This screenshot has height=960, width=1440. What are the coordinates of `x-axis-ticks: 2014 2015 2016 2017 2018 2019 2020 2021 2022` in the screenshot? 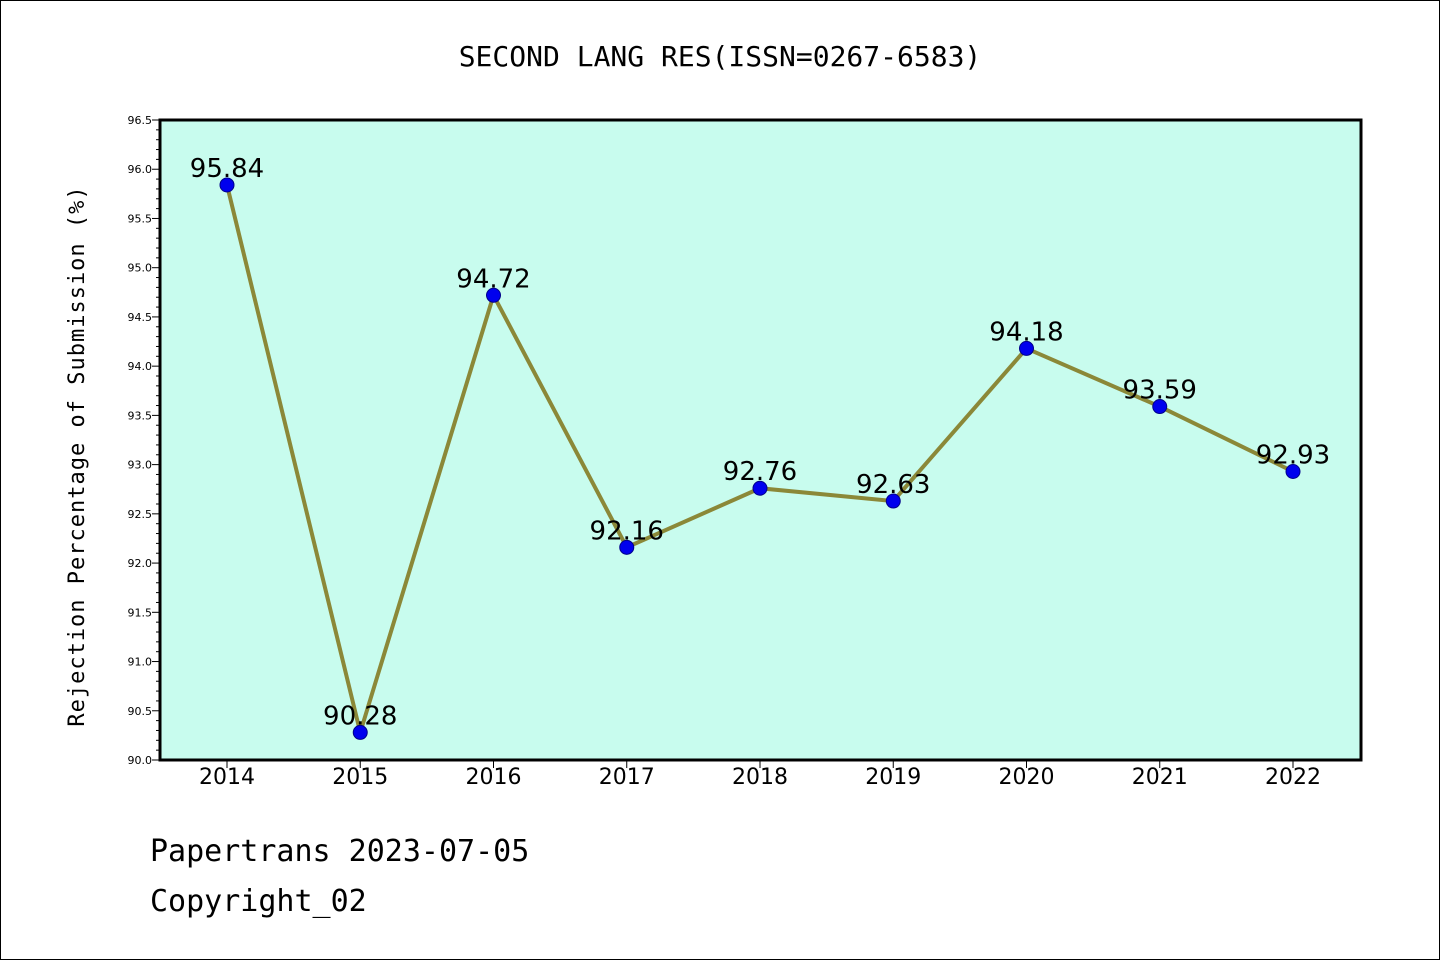 It's located at (760, 775).